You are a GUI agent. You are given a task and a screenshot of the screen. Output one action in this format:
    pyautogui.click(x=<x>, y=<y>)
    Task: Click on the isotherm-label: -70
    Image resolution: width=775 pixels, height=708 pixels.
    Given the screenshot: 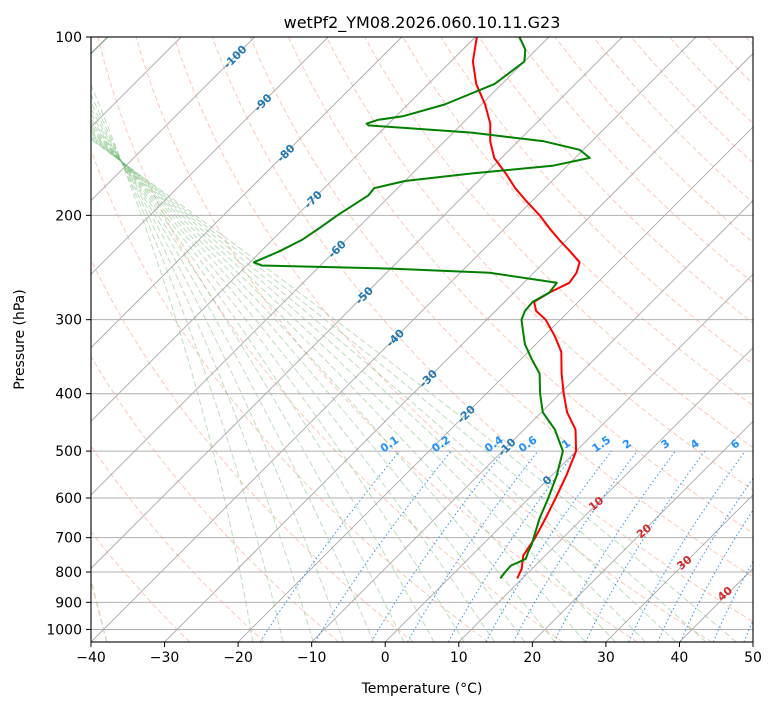 What is the action you would take?
    pyautogui.click(x=313, y=199)
    